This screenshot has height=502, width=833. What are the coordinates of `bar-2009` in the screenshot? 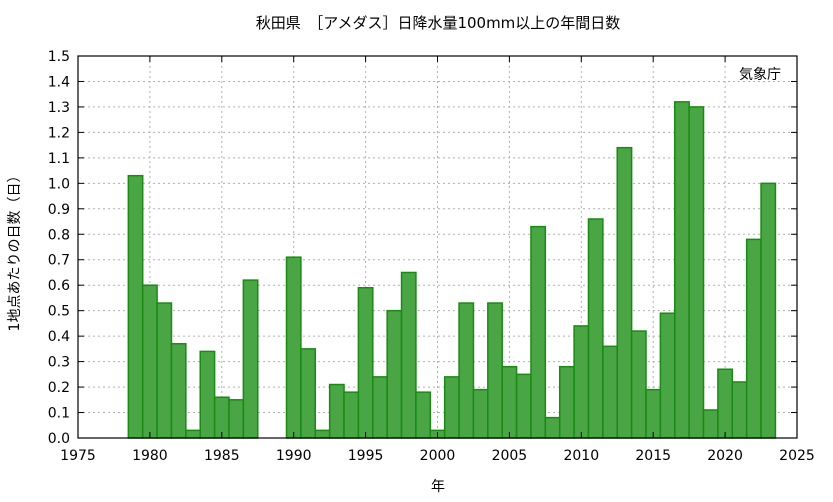 It's located at (566, 402).